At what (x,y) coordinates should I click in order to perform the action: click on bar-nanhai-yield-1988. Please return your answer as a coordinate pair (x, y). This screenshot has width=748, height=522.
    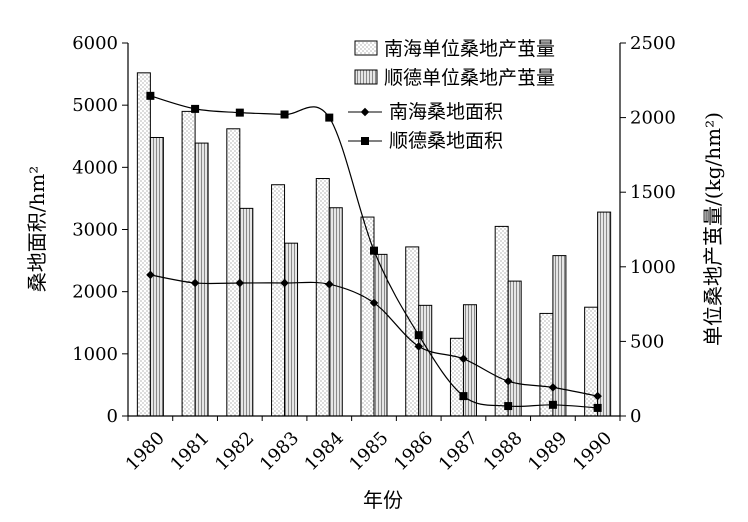
    Looking at the image, I should click on (501, 321).